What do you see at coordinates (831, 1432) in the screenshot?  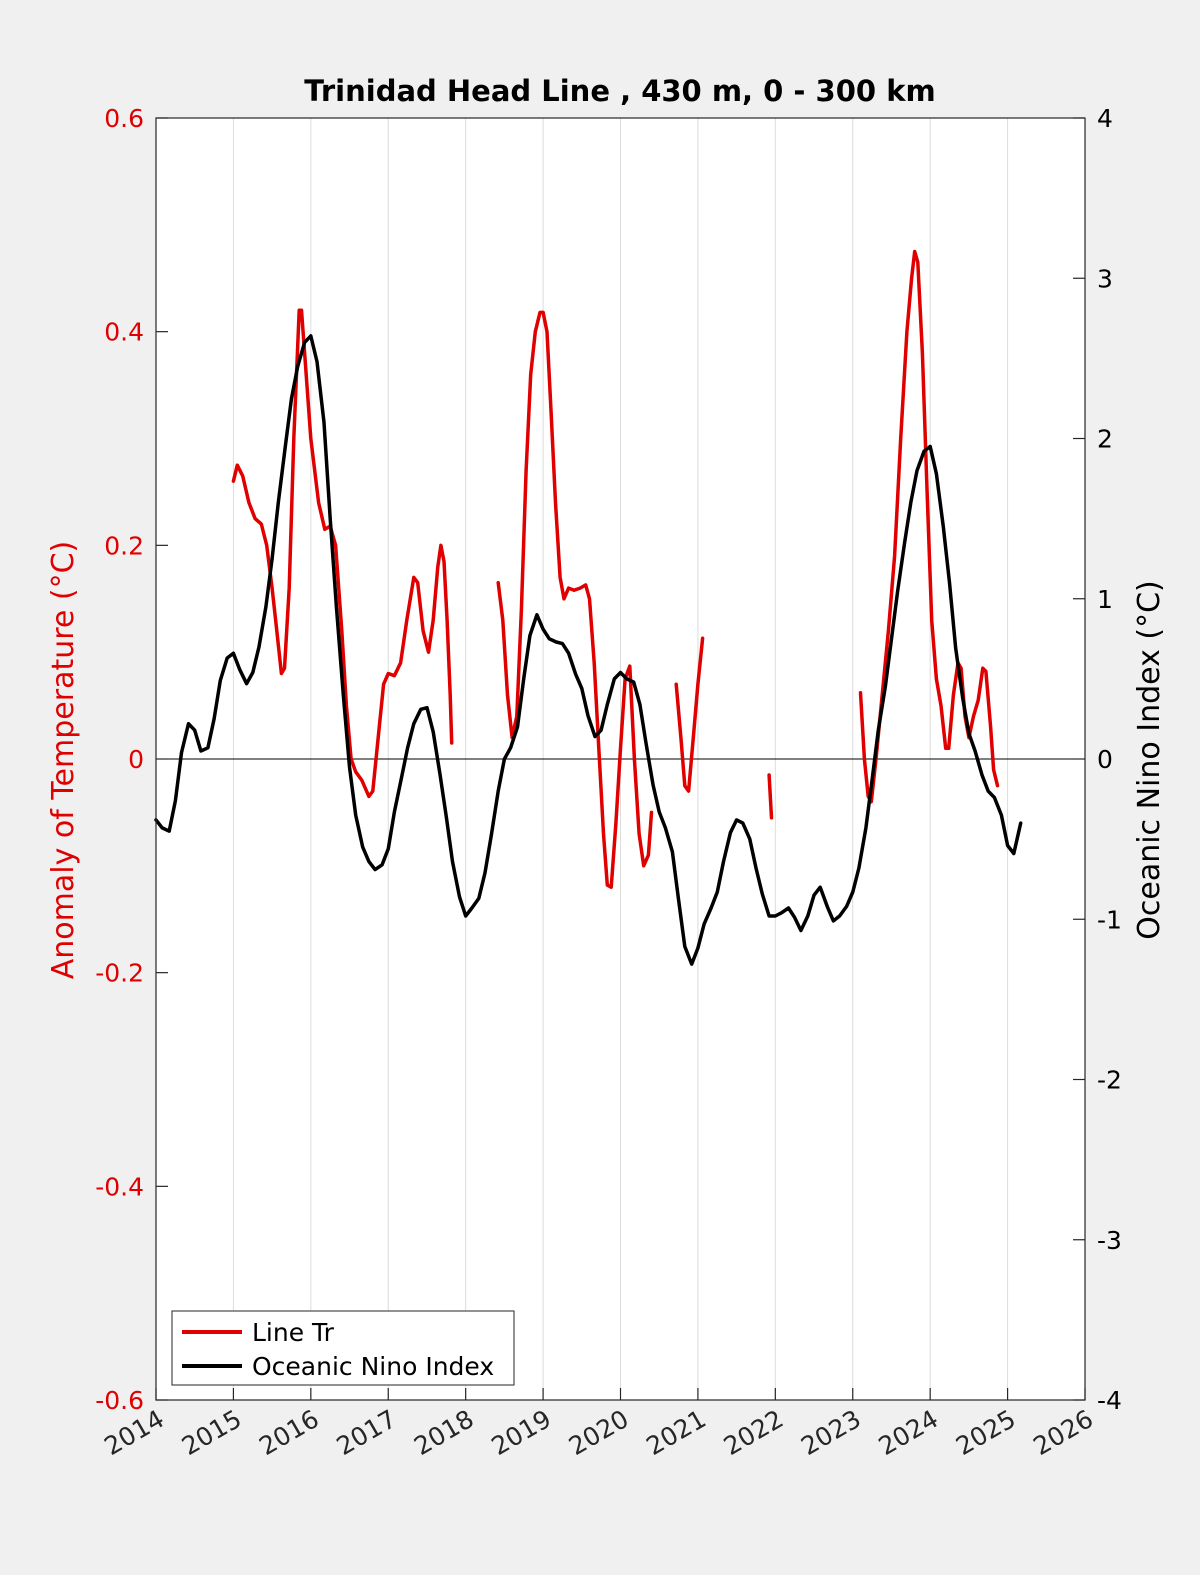 I see `x-tick-label: 2023` at bounding box center [831, 1432].